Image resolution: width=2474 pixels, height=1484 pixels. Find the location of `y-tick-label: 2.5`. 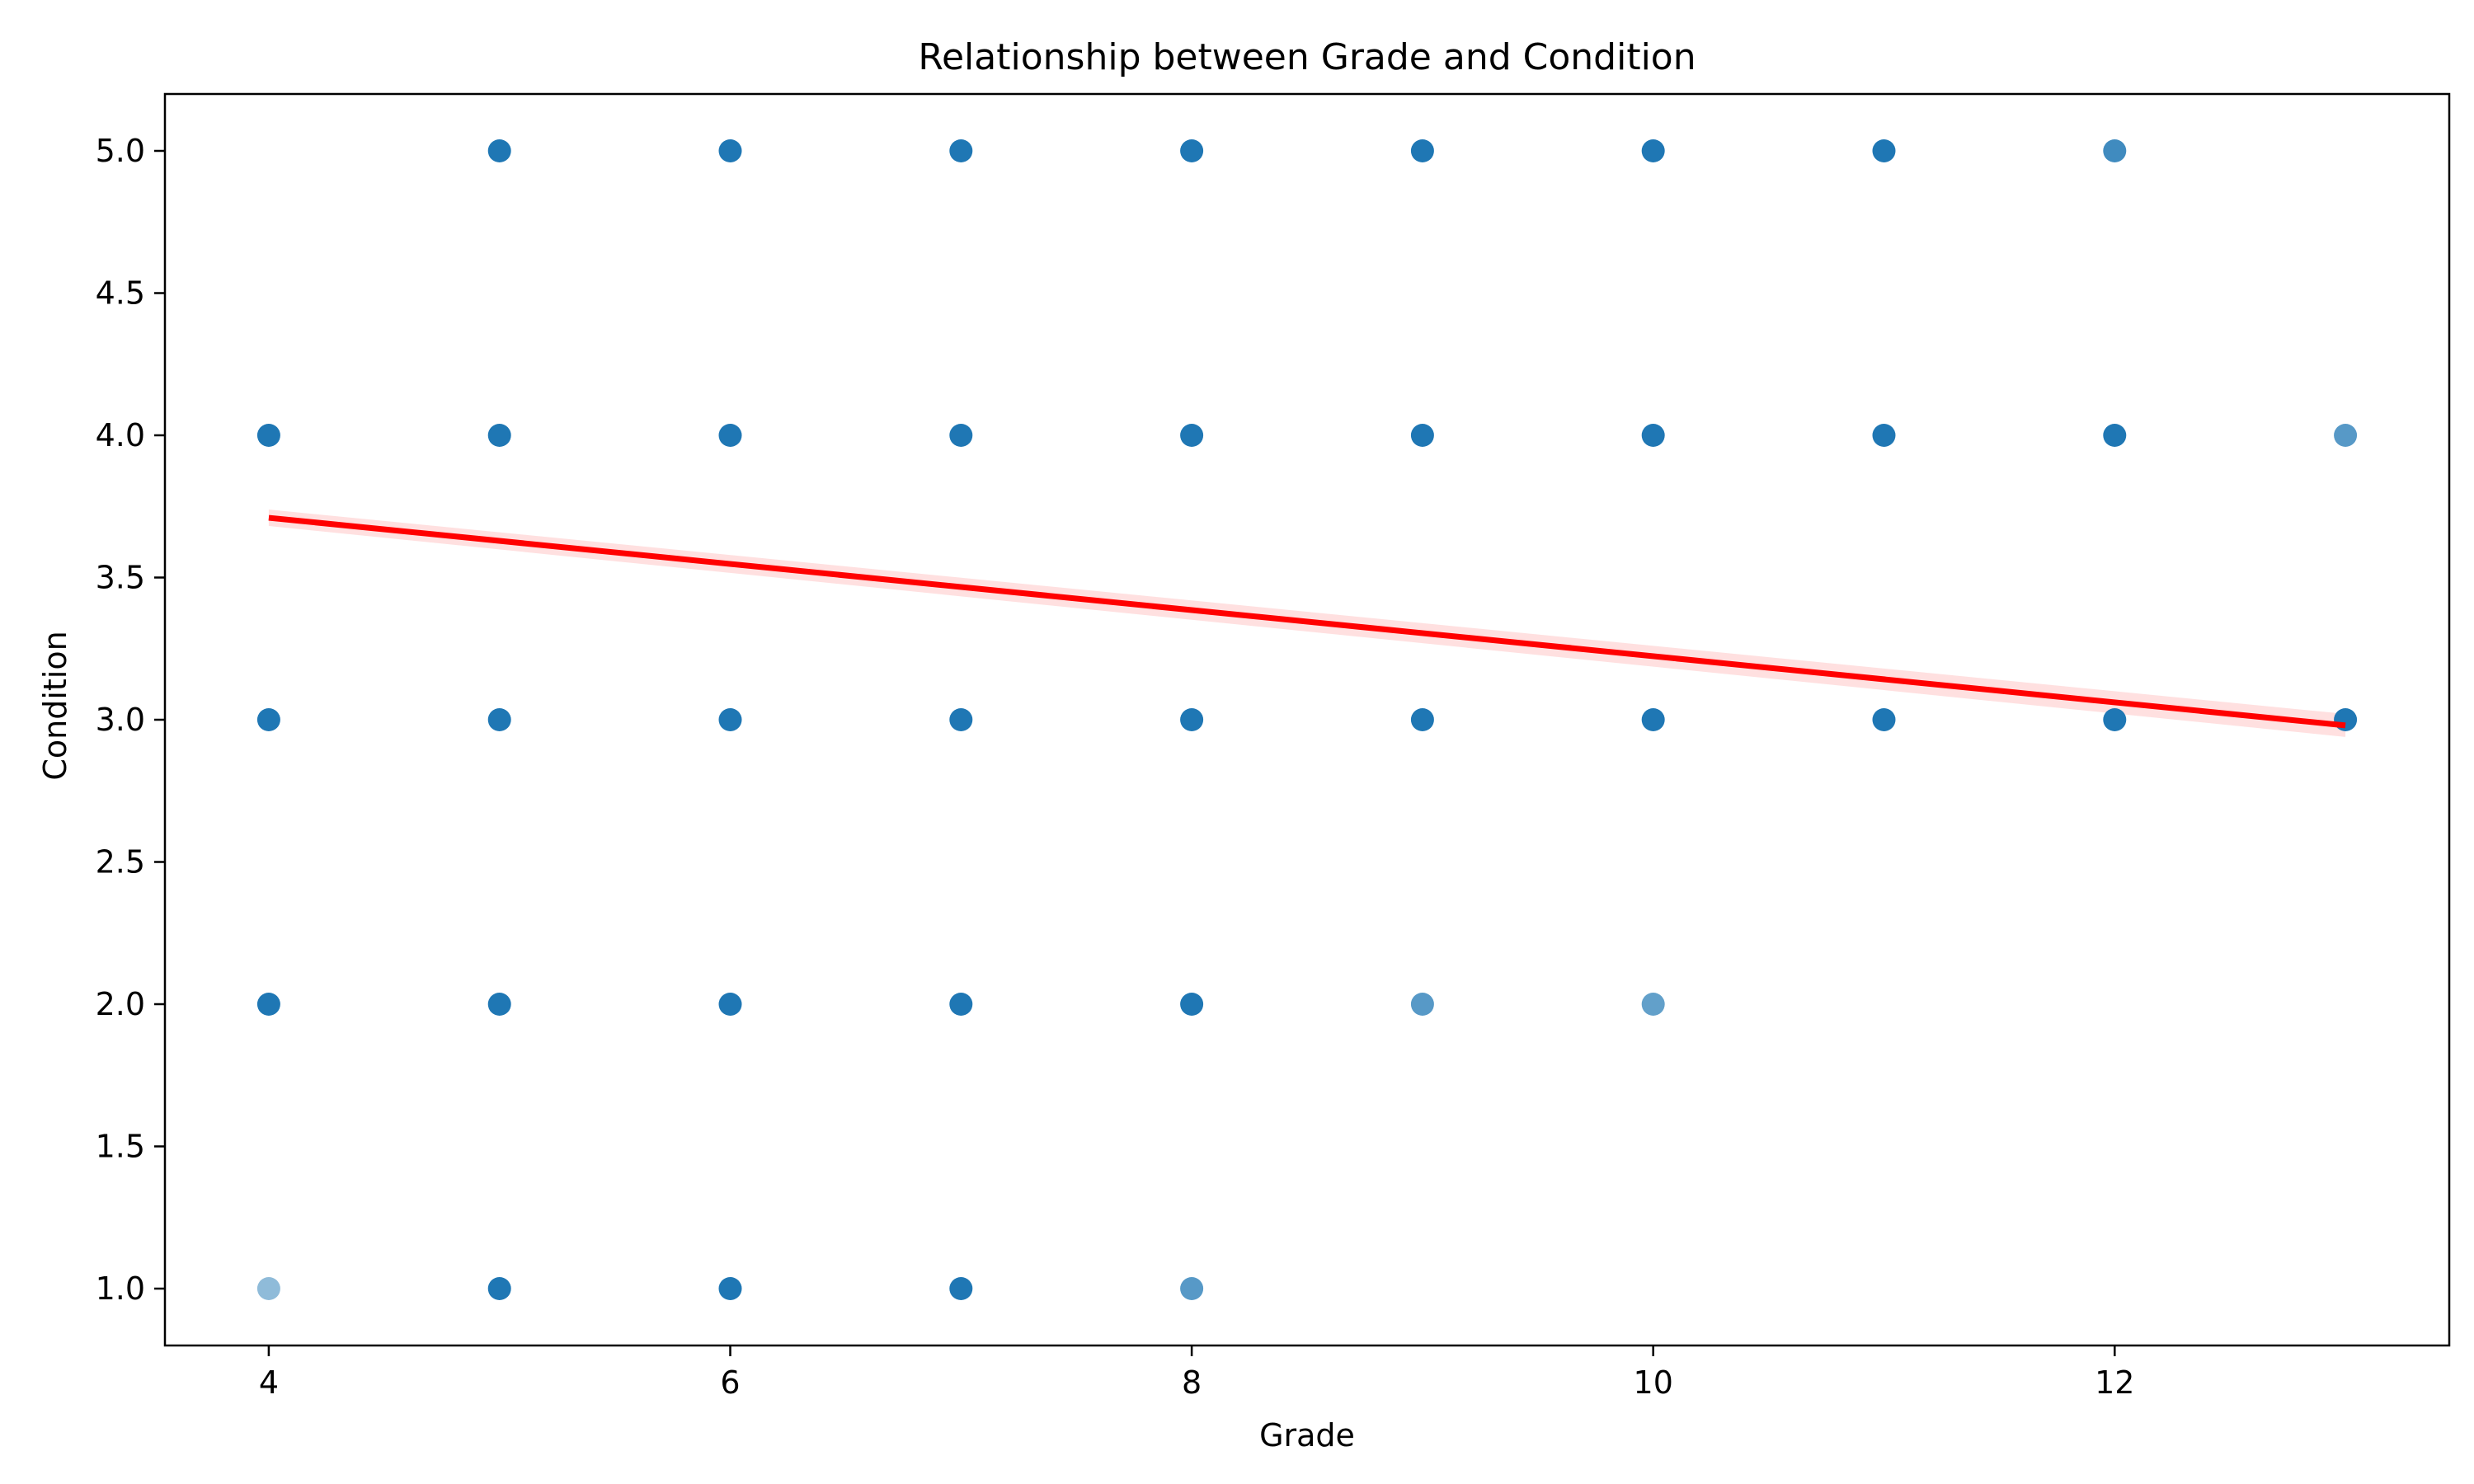

y-tick-label: 2.5 is located at coordinates (120, 863).